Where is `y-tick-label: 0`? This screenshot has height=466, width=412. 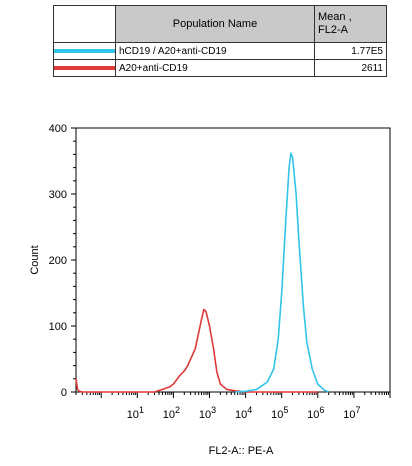
y-tick-label: 0 is located at coordinates (64, 393).